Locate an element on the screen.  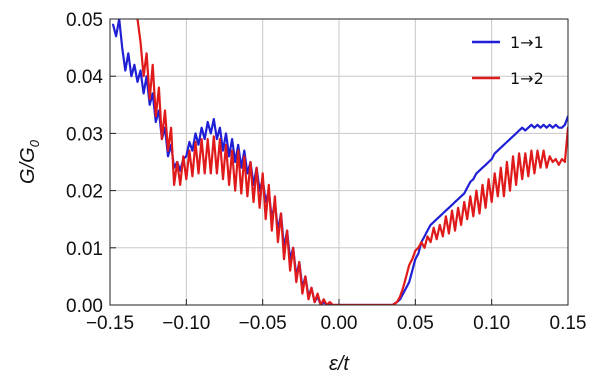
y-tick-label: 0.03 is located at coordinates (84, 134).